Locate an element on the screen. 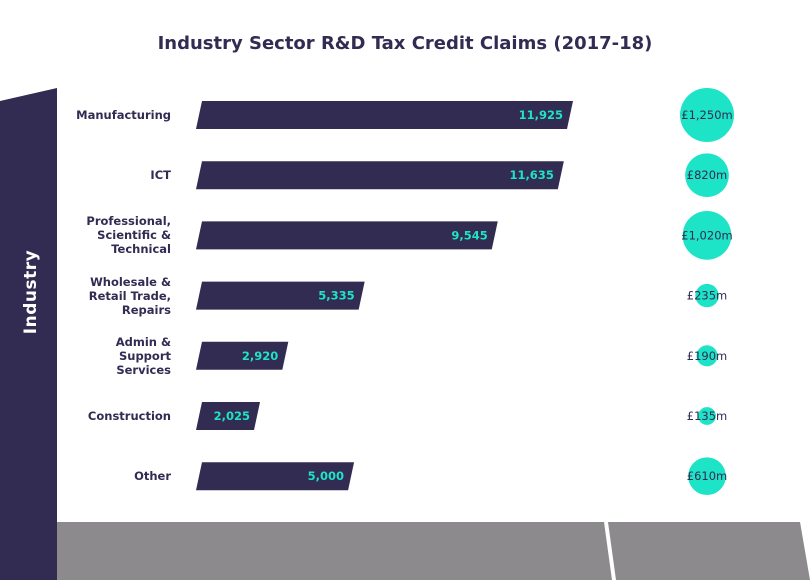 Image resolution: width=810 pixels, height=580 pixels. x-axis-label-amount: Amount Claimed is located at coordinates (707, 31).